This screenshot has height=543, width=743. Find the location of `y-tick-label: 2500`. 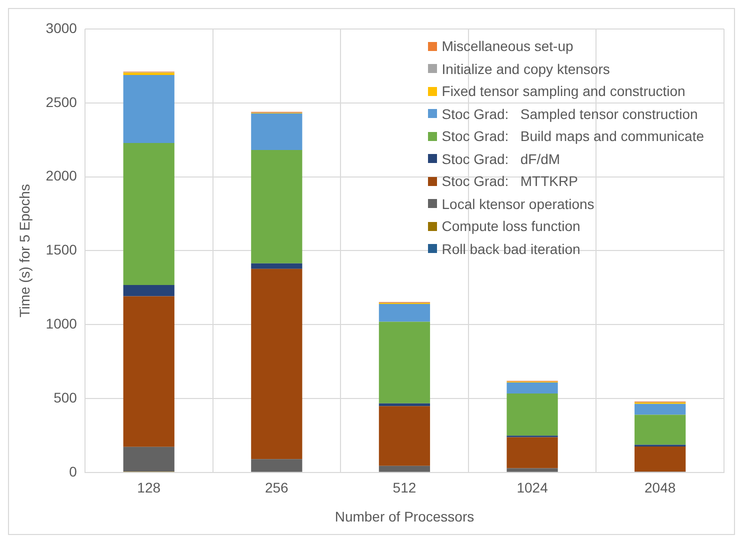

y-tick-label: 2500 is located at coordinates (62, 102).